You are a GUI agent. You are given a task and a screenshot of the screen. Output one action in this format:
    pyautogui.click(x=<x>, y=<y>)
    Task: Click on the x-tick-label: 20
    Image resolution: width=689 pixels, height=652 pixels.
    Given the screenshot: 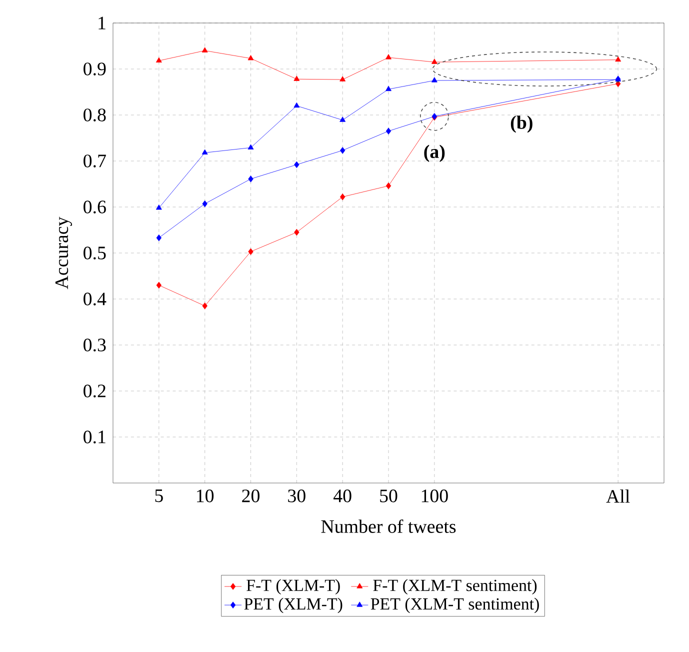 What is the action you would take?
    pyautogui.click(x=251, y=496)
    